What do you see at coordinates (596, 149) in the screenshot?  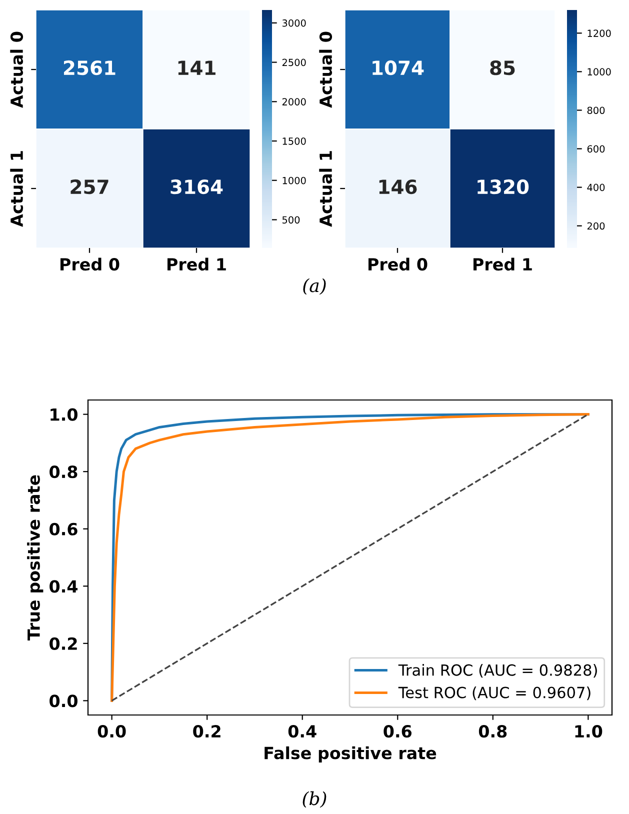 I see `color-bar-label: 600` at bounding box center [596, 149].